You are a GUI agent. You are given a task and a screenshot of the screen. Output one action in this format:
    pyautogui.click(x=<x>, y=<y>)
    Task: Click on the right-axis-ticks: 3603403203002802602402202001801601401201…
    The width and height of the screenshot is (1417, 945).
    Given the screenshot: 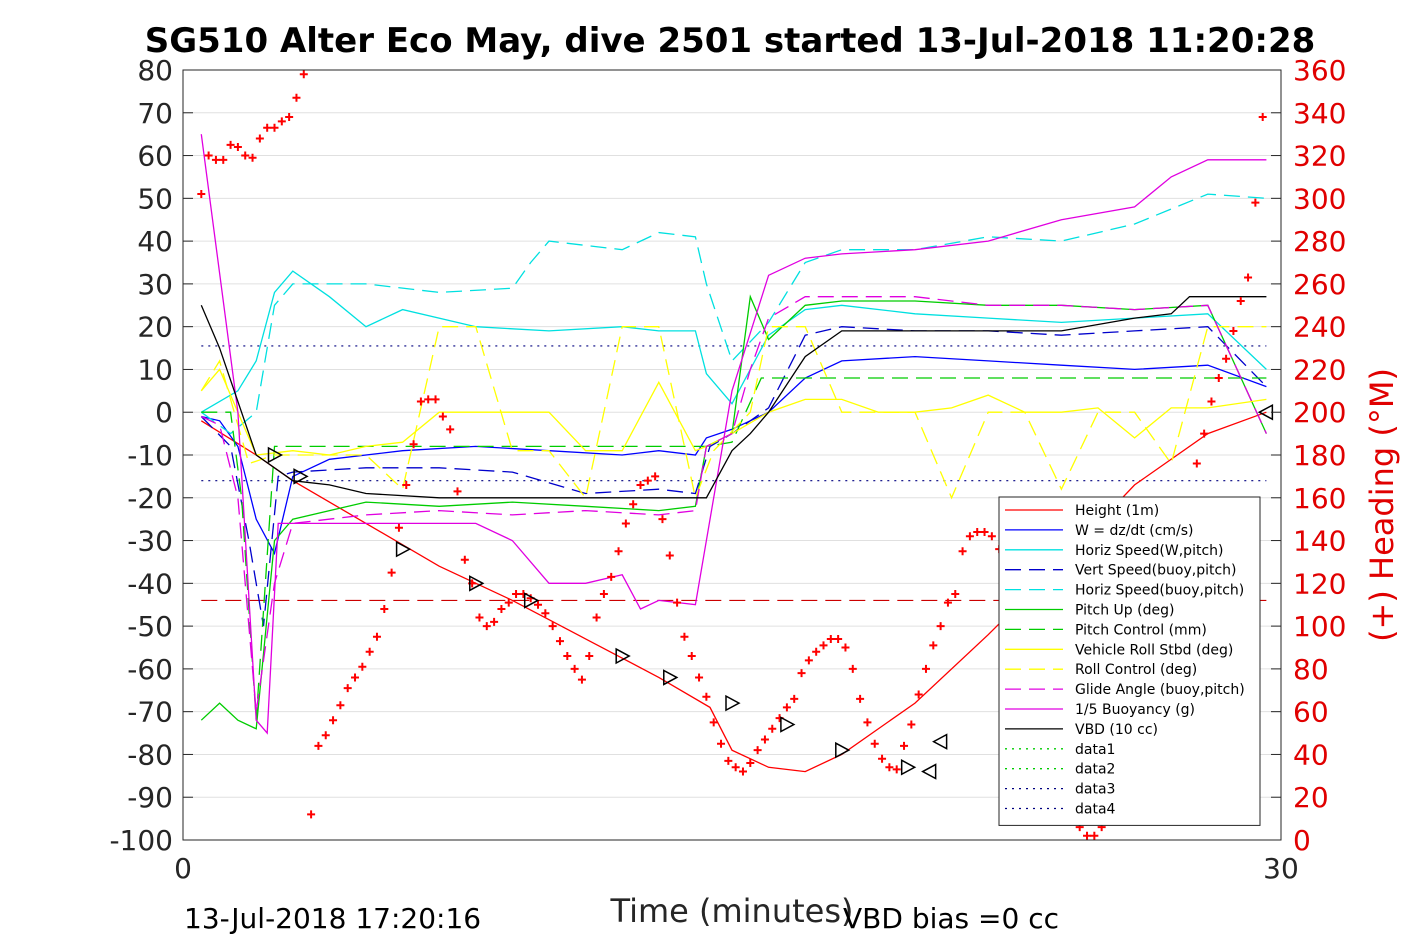 What is the action you would take?
    pyautogui.click(x=1308, y=455)
    